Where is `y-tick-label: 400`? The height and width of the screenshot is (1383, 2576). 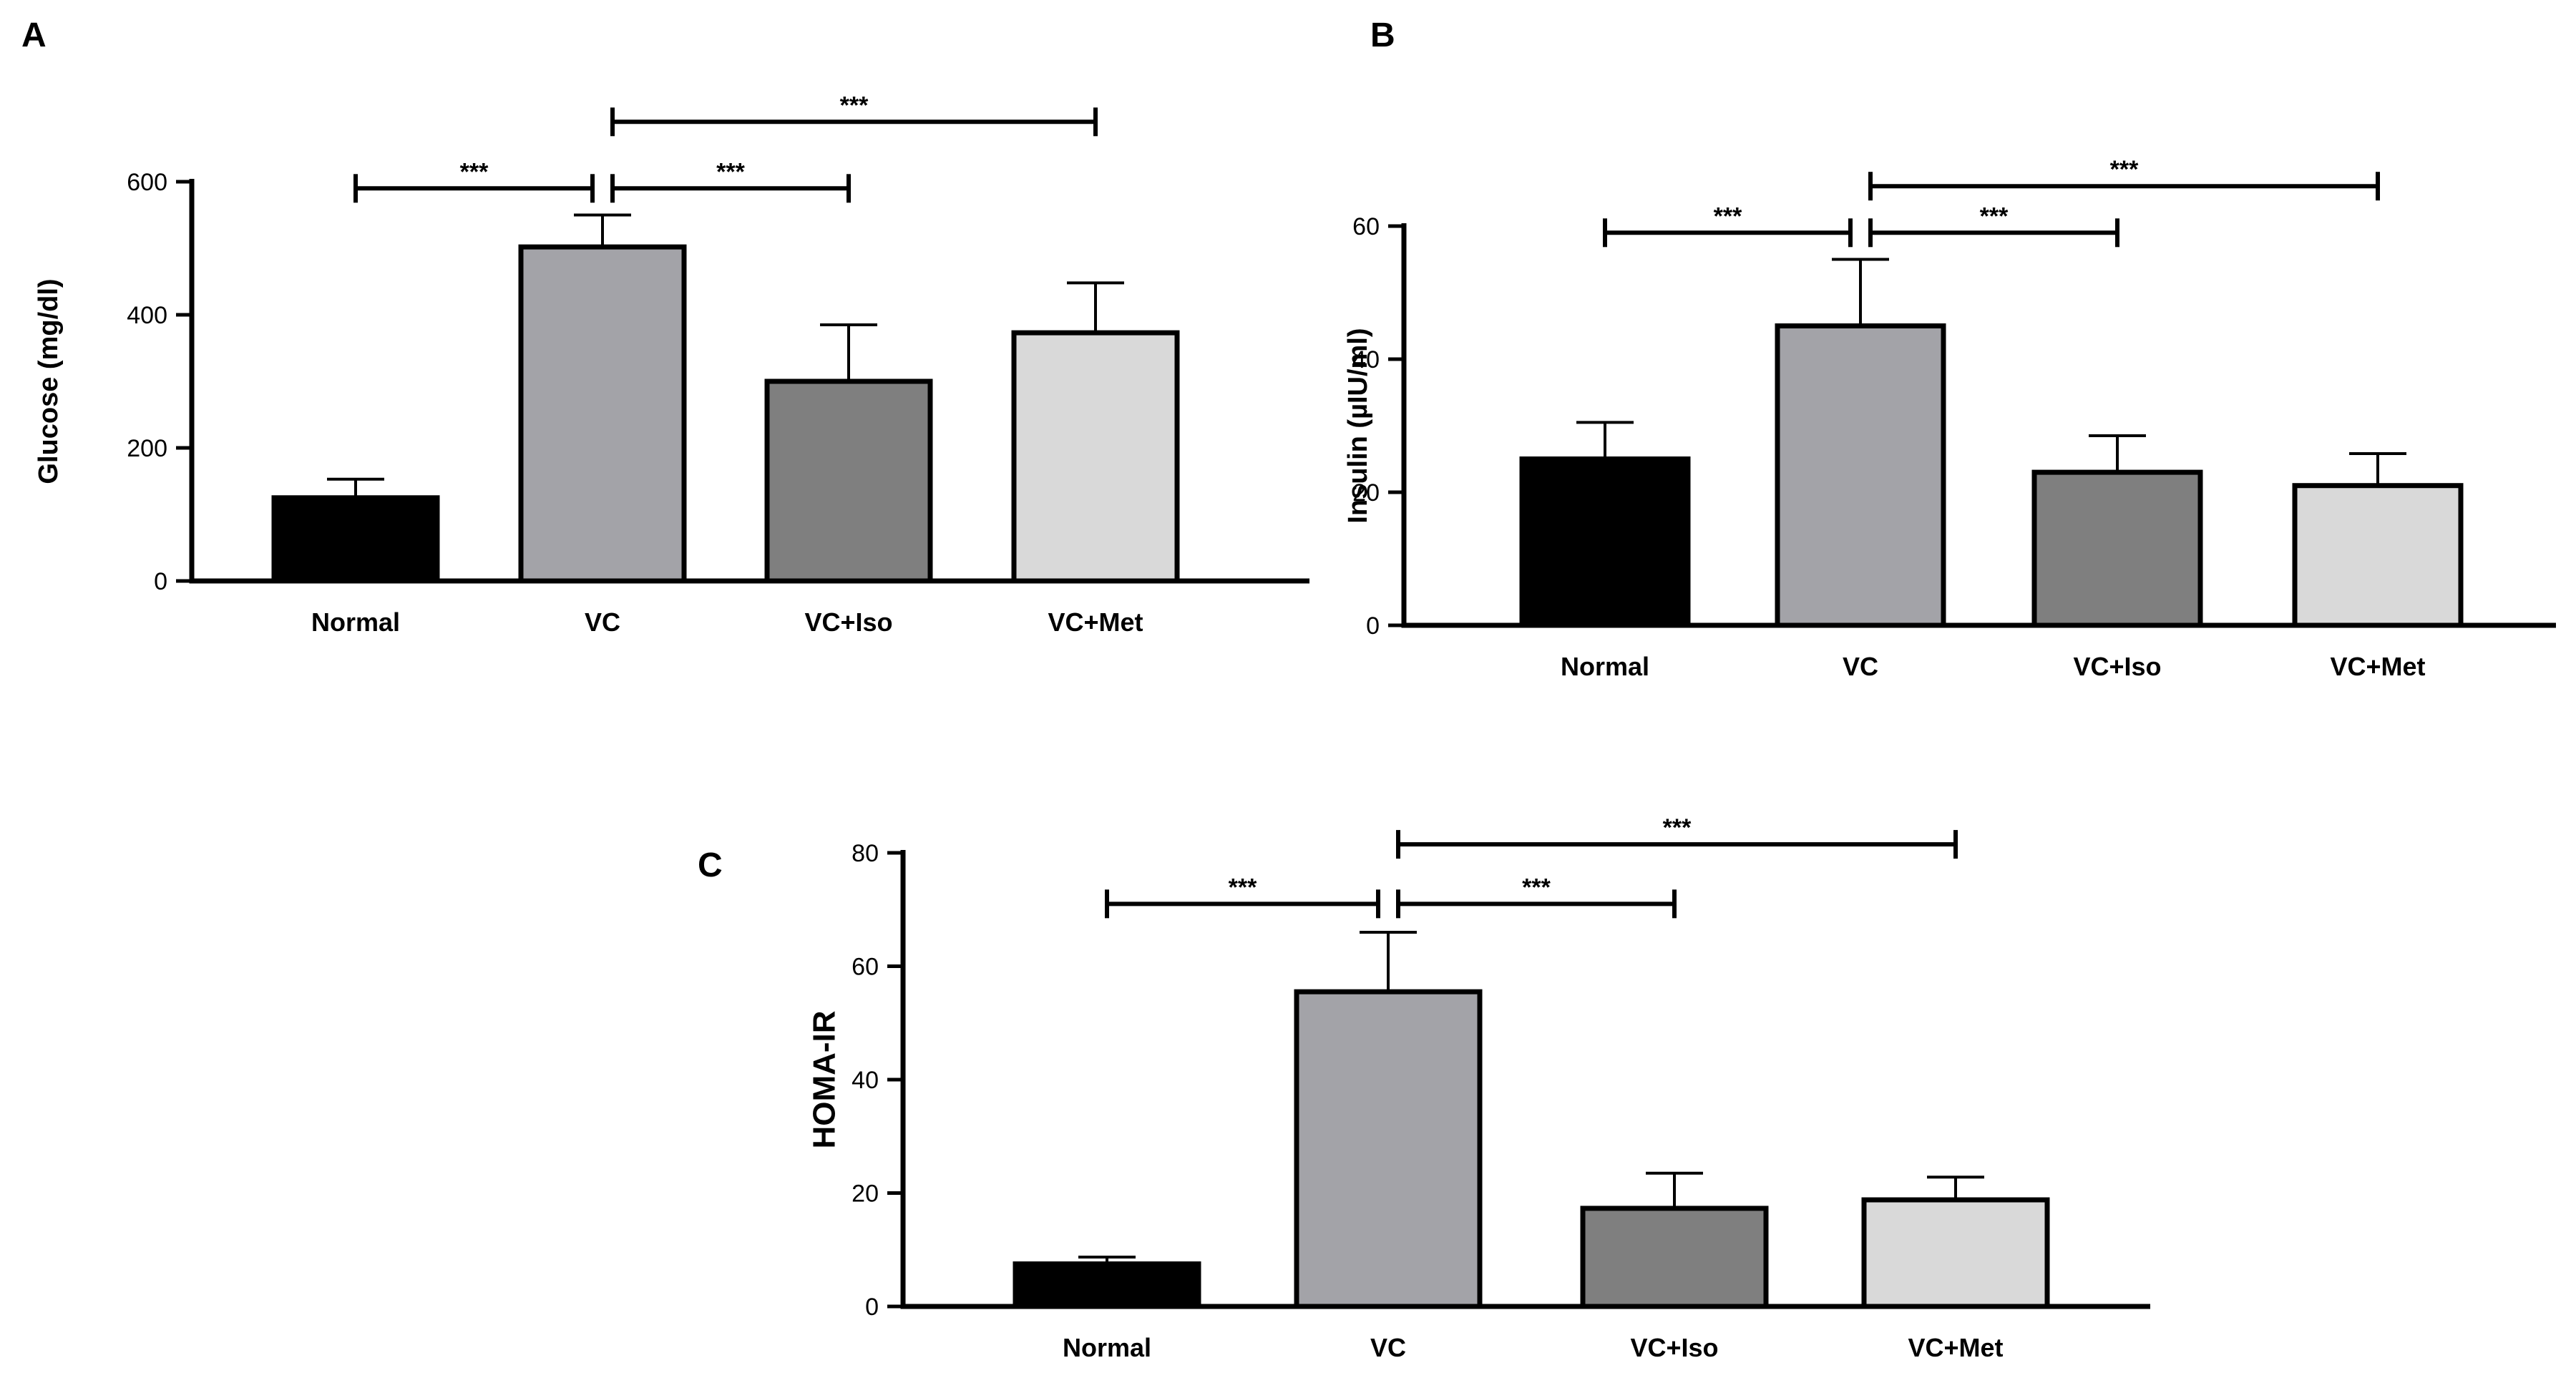 y-tick-label: 400 is located at coordinates (147, 315).